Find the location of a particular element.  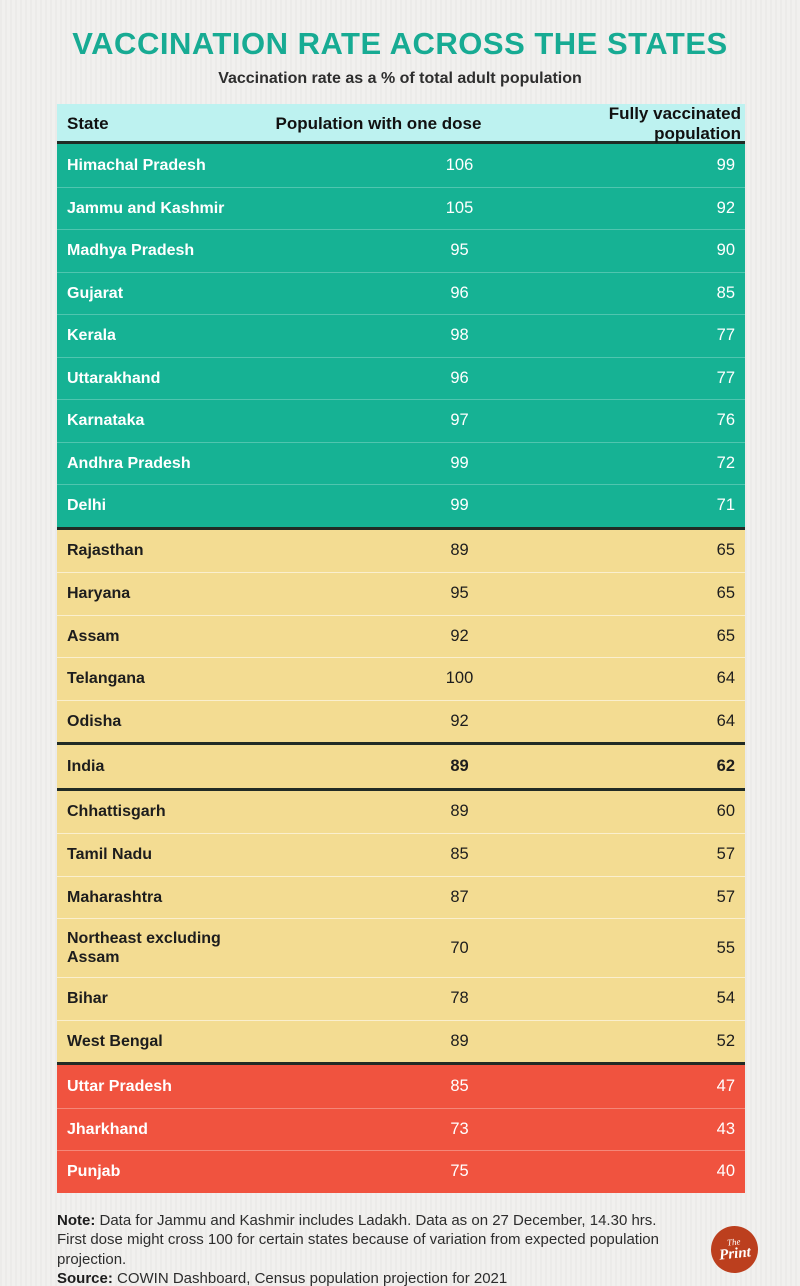

table-row: Maharashtra 87 57 is located at coordinates (401, 896).